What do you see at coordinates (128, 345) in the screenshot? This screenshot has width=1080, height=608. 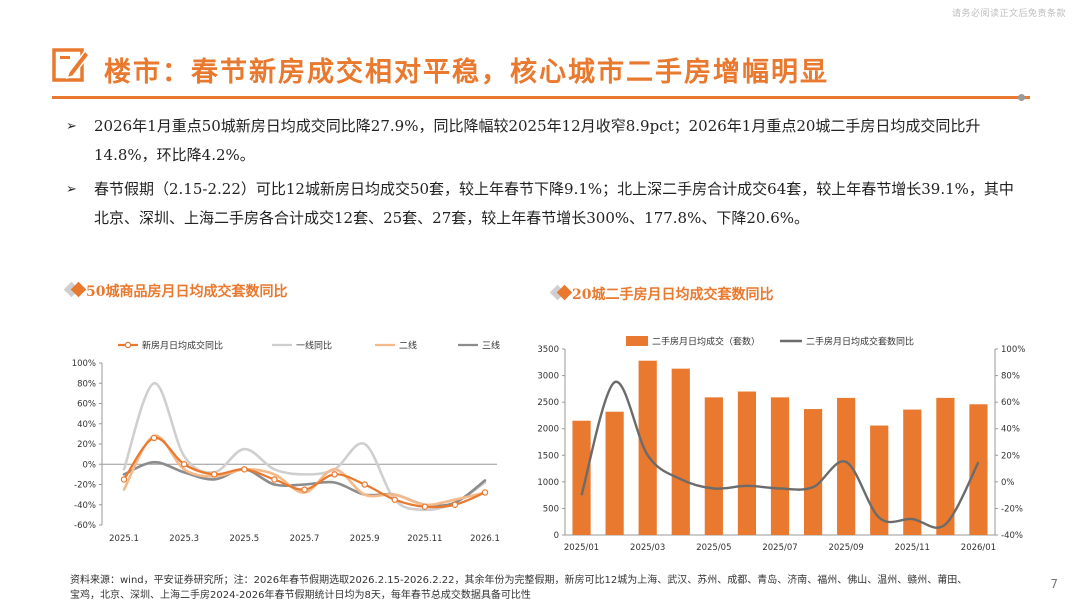 I see `chart1-legend-marker` at bounding box center [128, 345].